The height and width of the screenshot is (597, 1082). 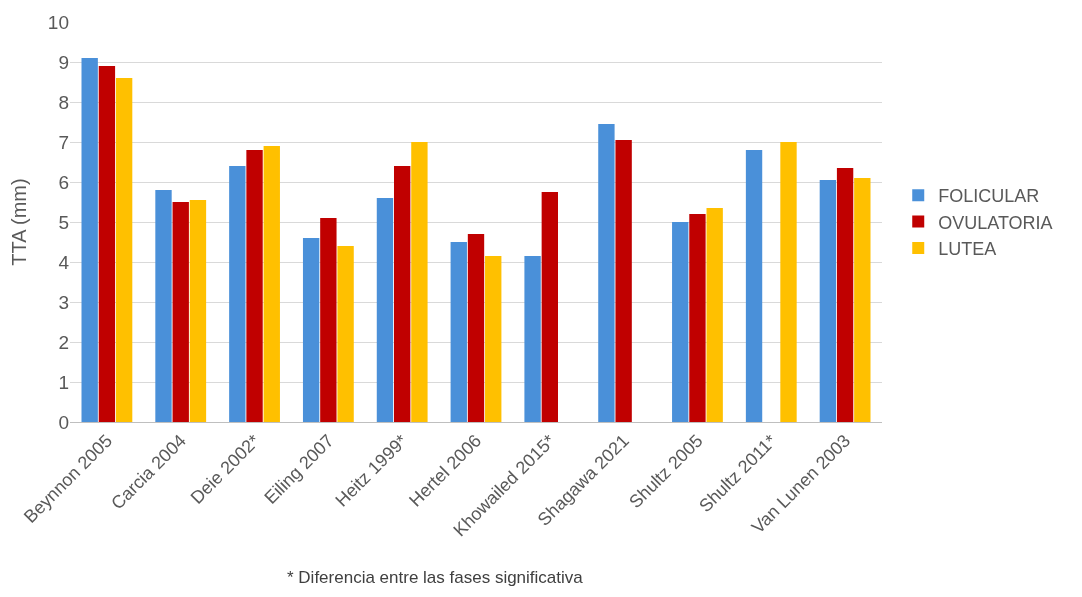 What do you see at coordinates (435, 577) in the screenshot?
I see `text: * Diferencia entre las fases significativa` at bounding box center [435, 577].